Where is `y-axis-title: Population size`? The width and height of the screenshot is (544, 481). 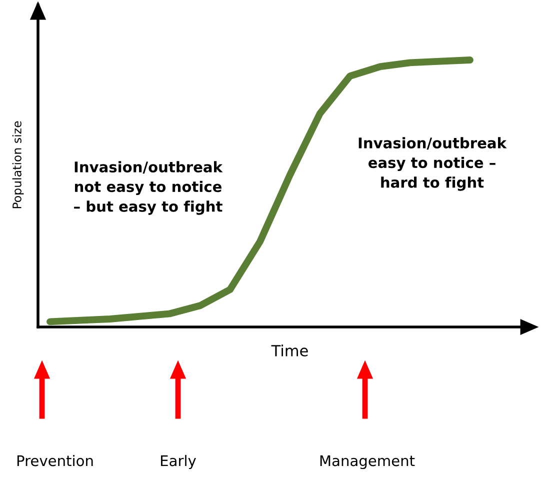 y-axis-title: Population size is located at coordinates (18, 164).